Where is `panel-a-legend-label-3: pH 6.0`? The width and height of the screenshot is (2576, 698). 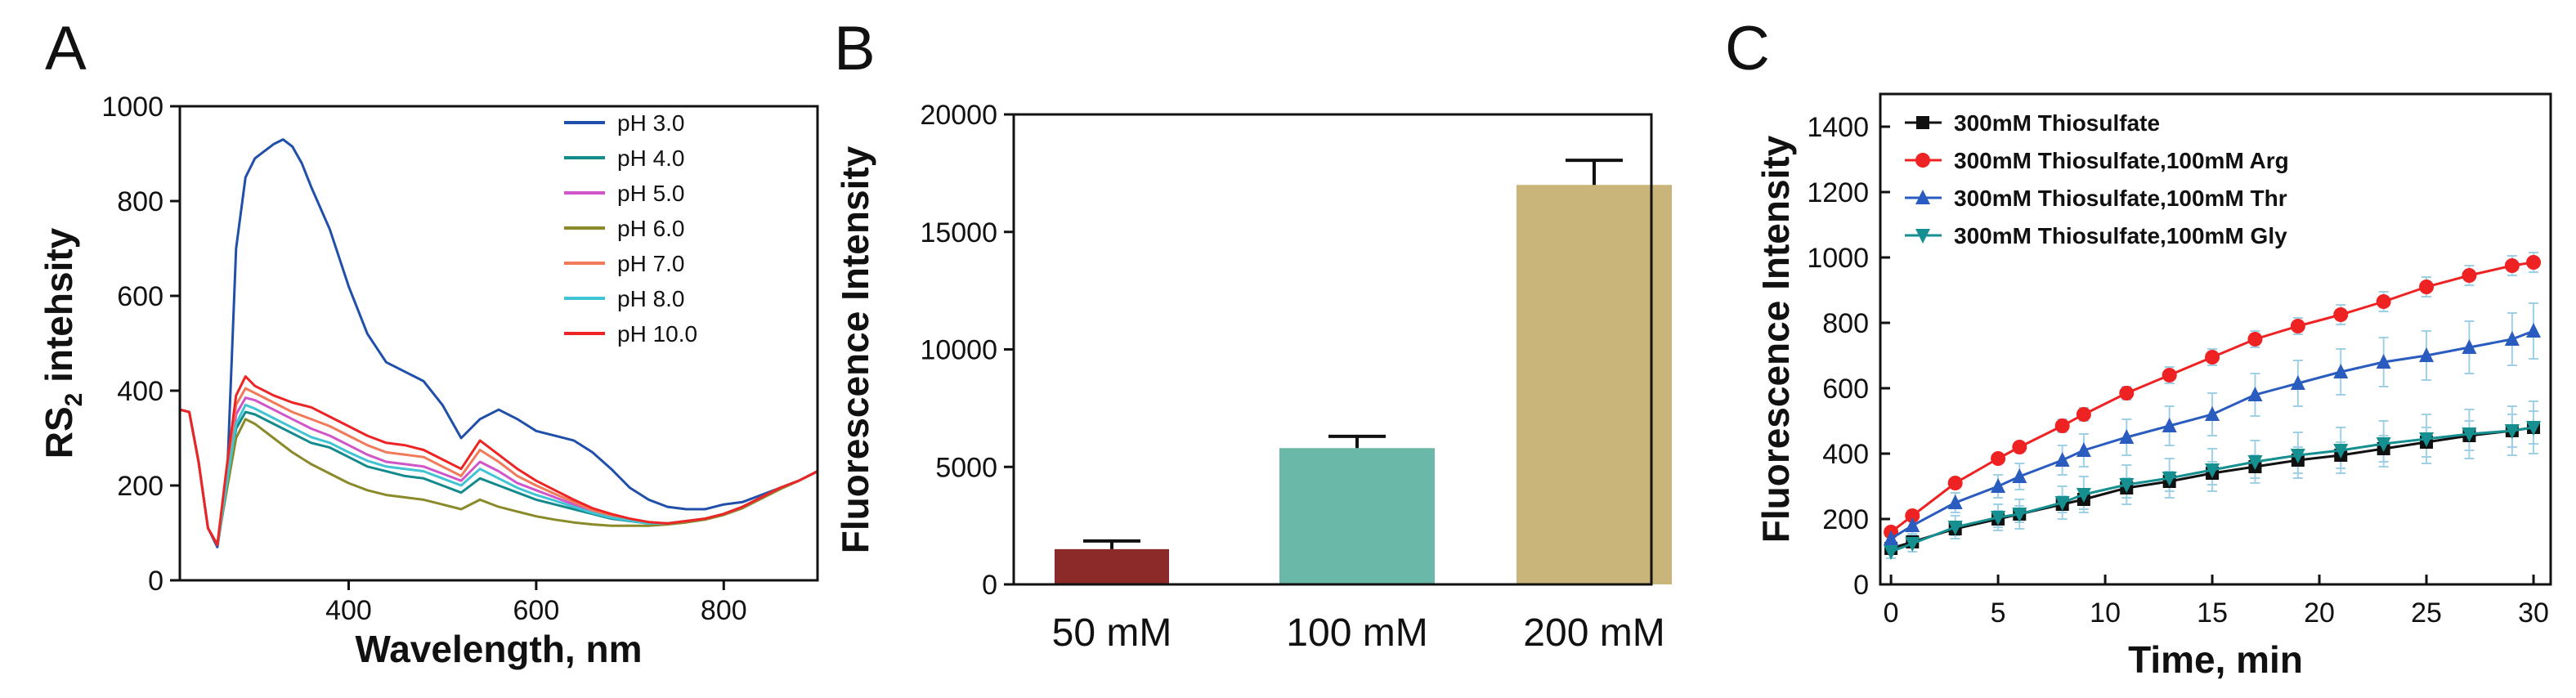 panel-a-legend-label-3: pH 6.0 is located at coordinates (651, 228).